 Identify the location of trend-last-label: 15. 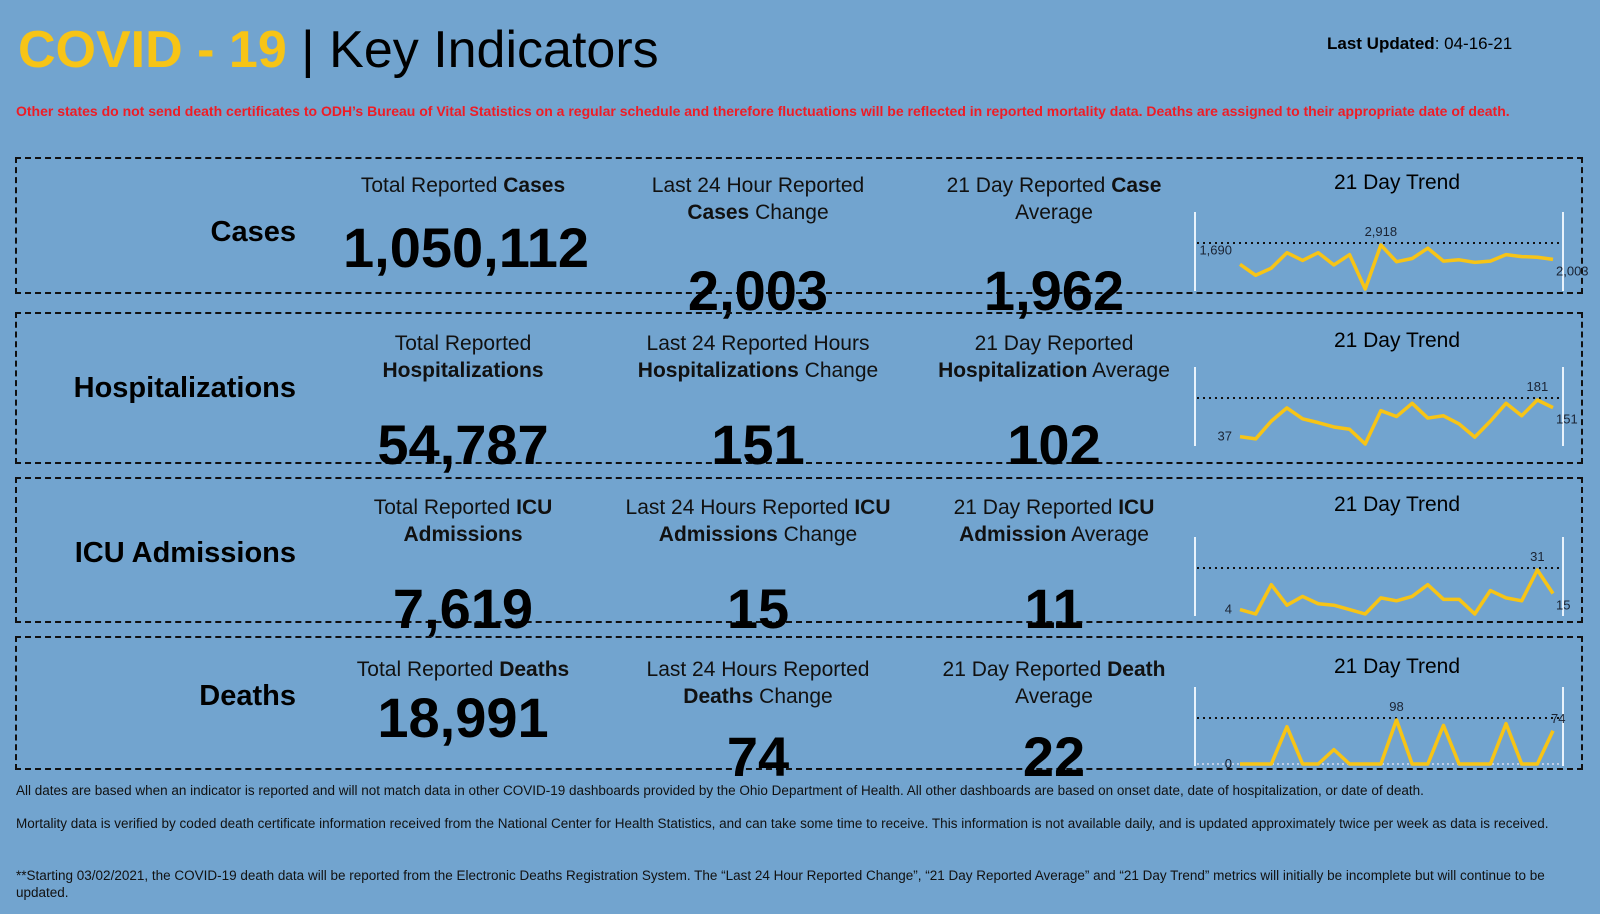
(1563, 604).